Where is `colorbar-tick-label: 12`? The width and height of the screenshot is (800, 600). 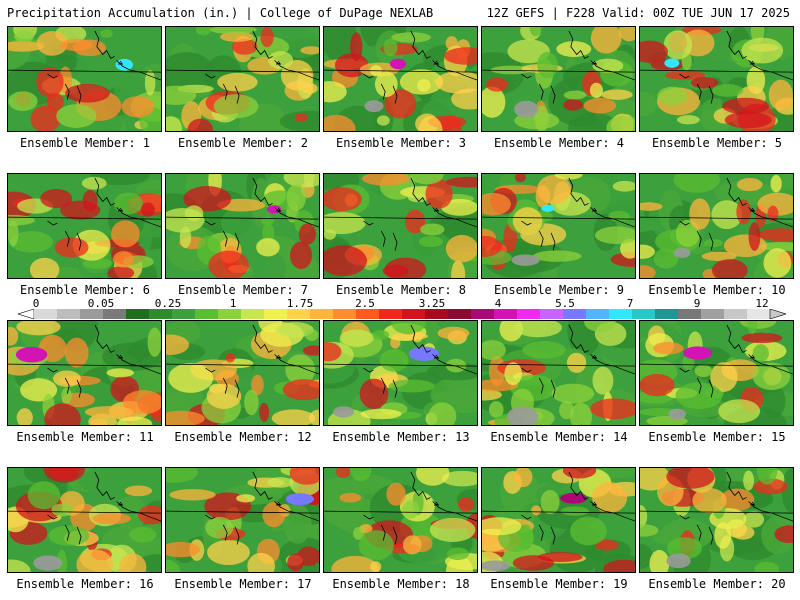
colorbar-tick-label: 12 is located at coordinates (762, 303).